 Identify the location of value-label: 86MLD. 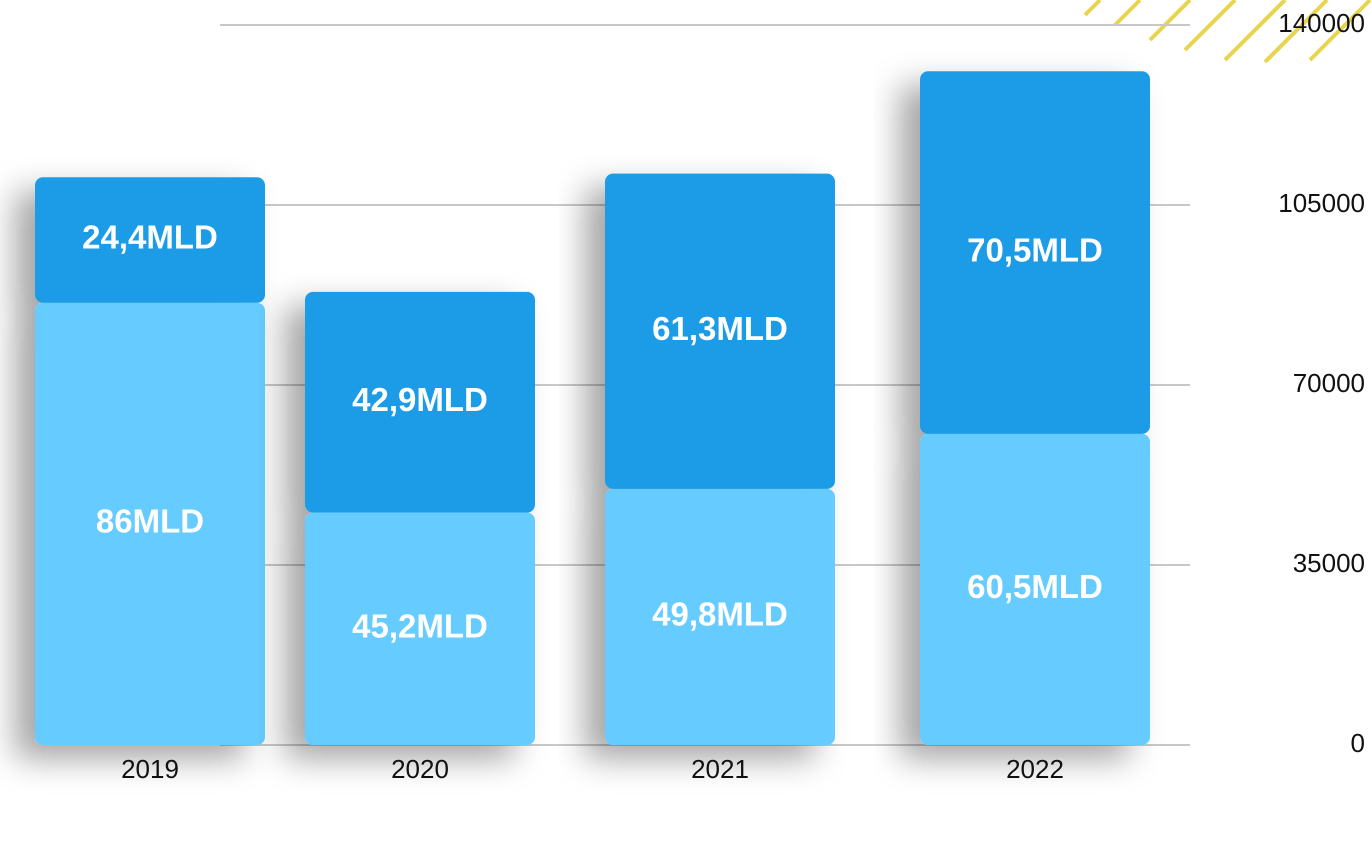
(150, 521).